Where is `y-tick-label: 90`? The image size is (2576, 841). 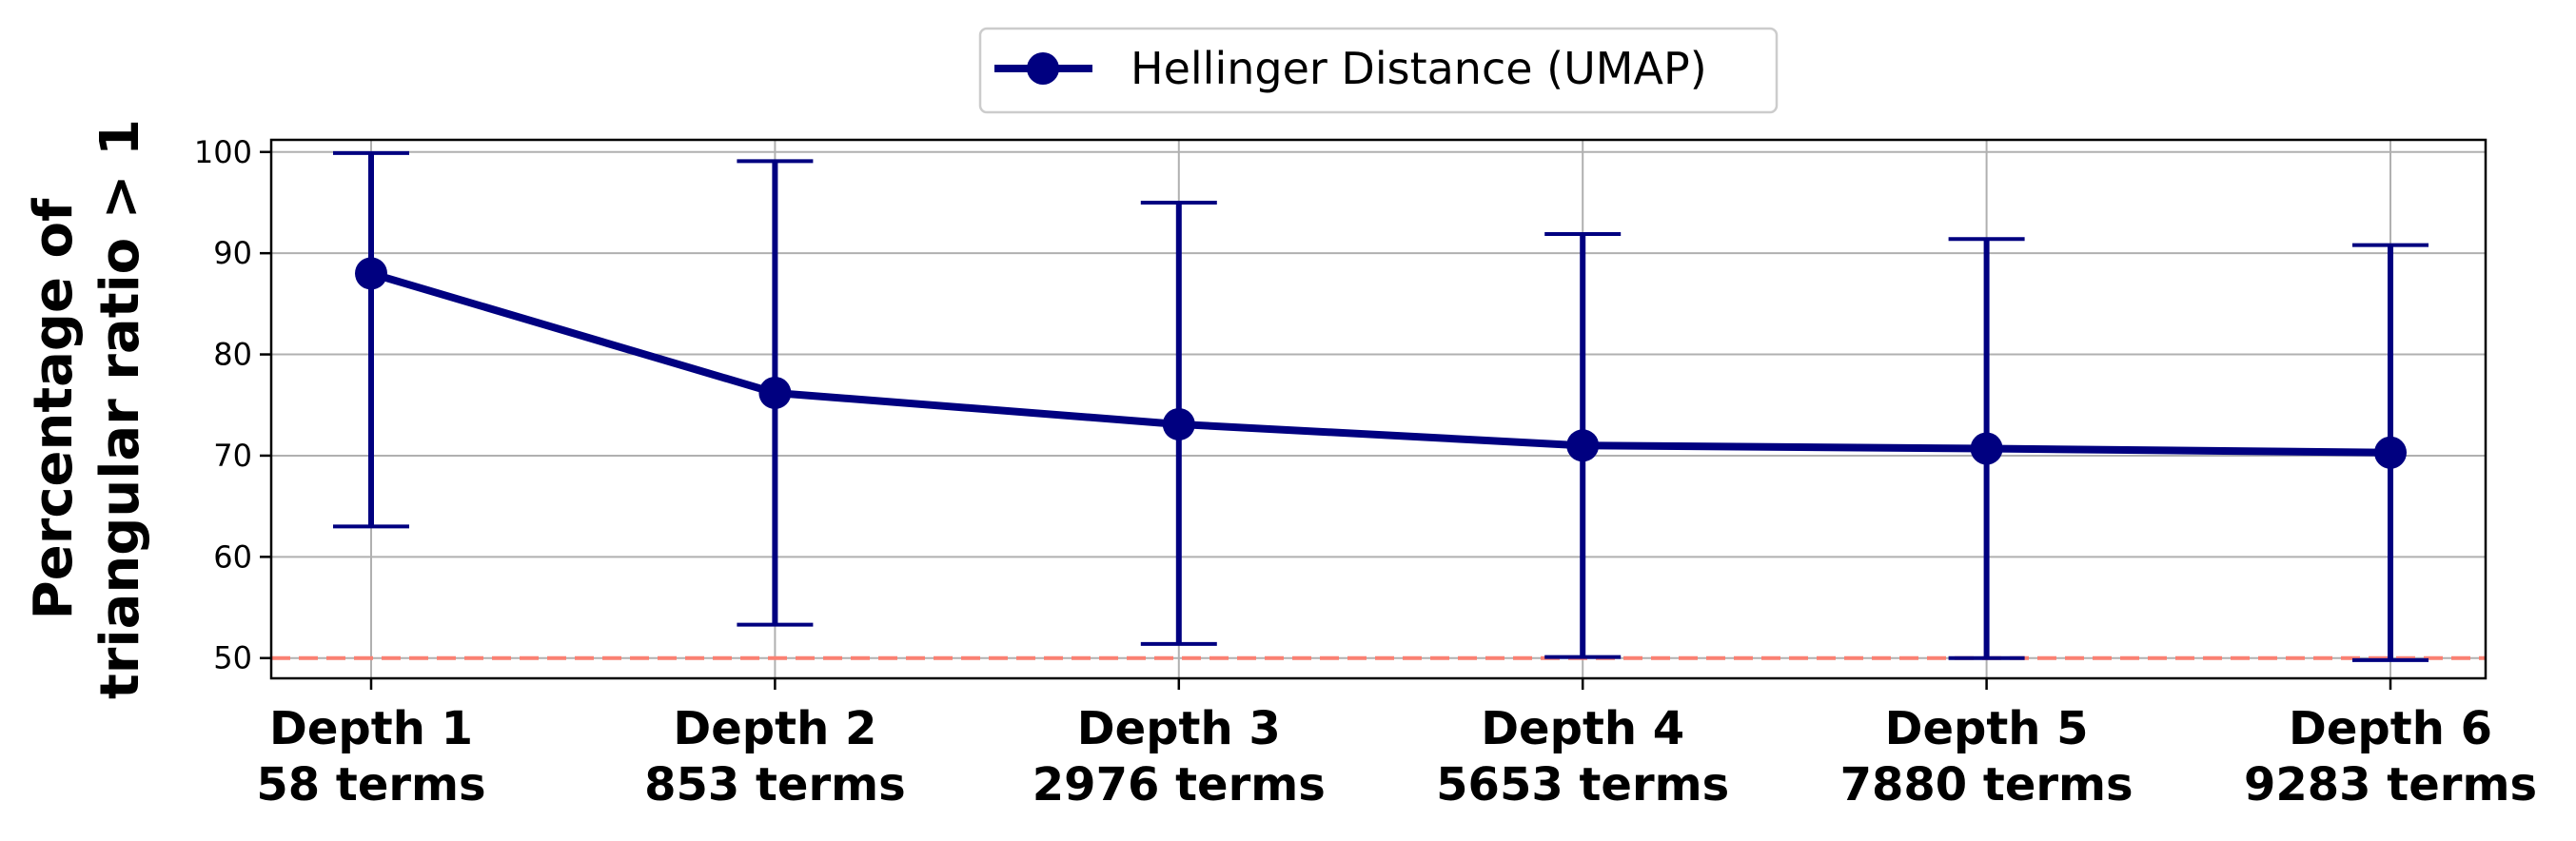
y-tick-label: 90 is located at coordinates (232, 253).